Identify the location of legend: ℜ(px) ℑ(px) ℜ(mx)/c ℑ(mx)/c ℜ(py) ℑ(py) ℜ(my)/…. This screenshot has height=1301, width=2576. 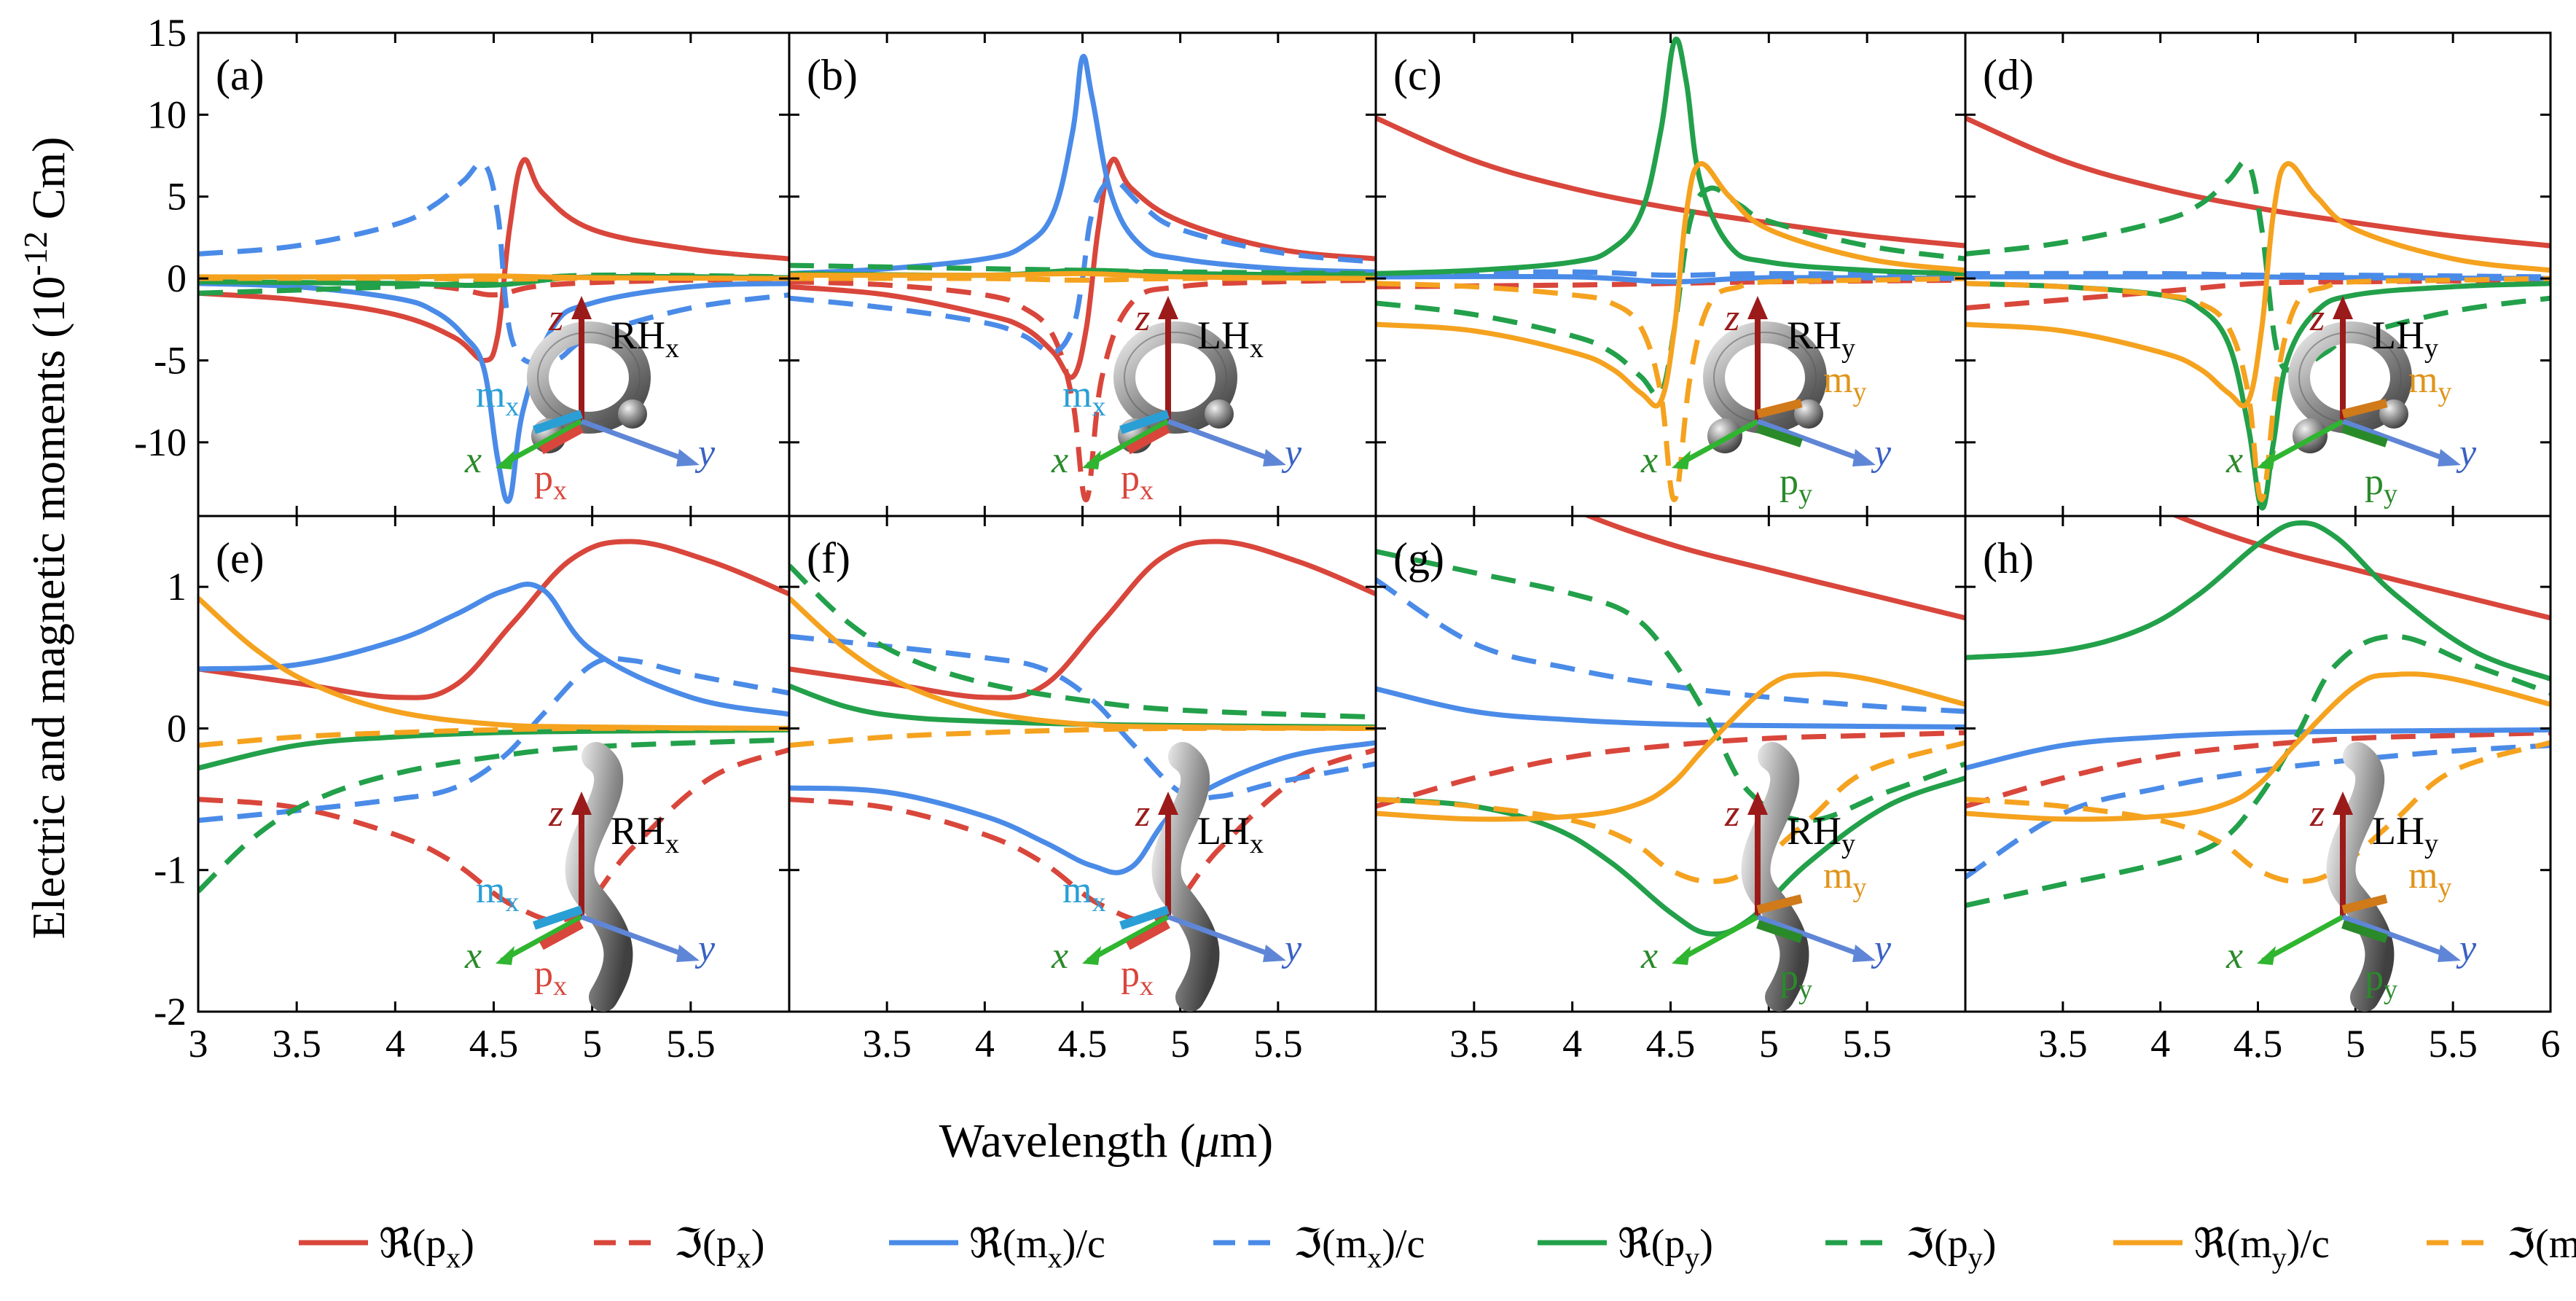
(1437, 1248).